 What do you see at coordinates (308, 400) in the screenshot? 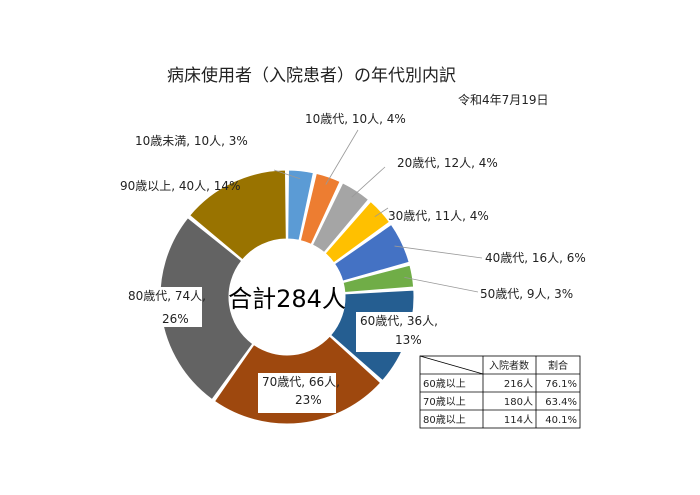
I see `data-label-pct: 23%` at bounding box center [308, 400].